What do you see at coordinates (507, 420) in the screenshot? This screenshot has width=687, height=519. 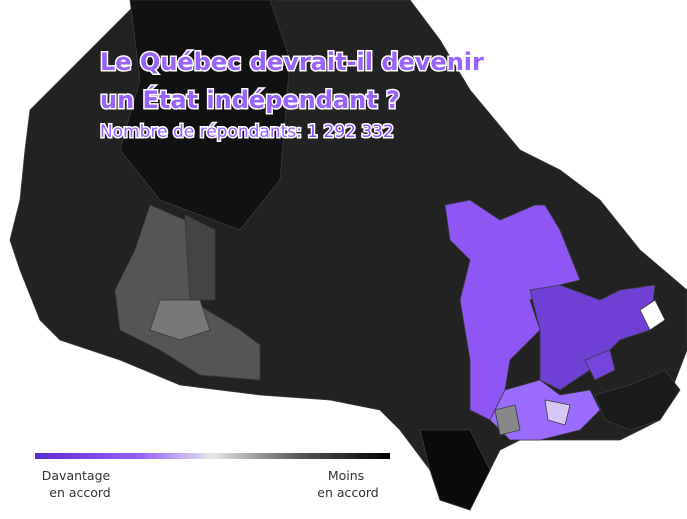 I see `montreal-gray` at bounding box center [507, 420].